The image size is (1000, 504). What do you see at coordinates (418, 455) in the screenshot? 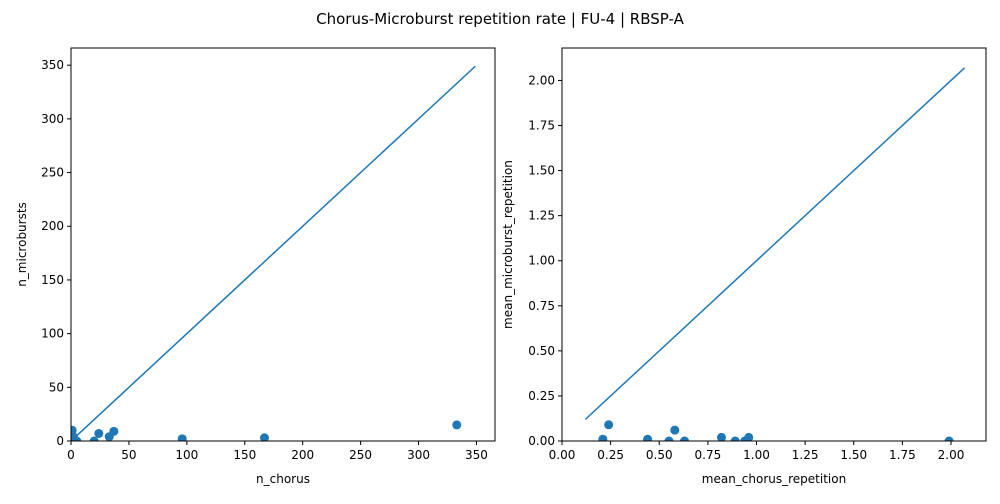
I see `left-x-tick-label: 300` at bounding box center [418, 455].